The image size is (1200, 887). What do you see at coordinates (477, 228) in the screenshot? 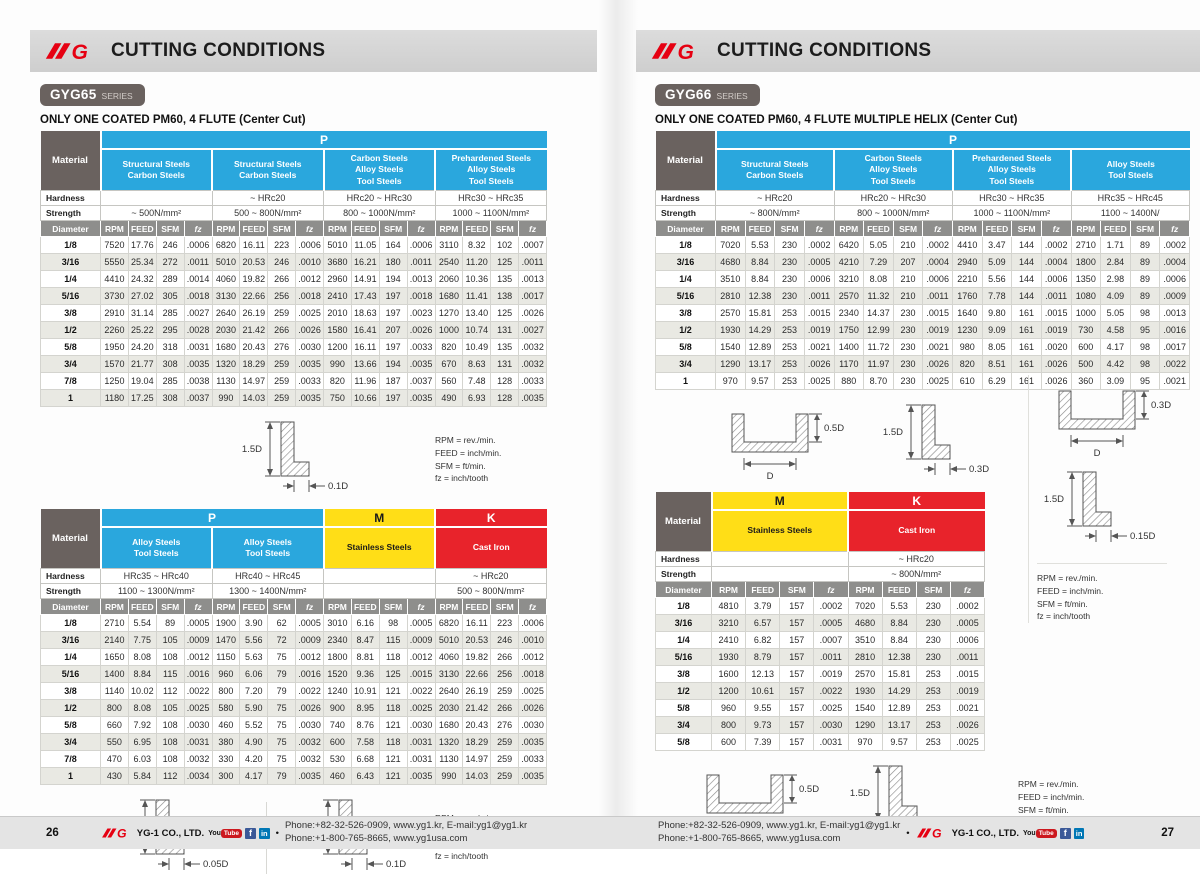
I see `col-header-feed: FEED` at bounding box center [477, 228].